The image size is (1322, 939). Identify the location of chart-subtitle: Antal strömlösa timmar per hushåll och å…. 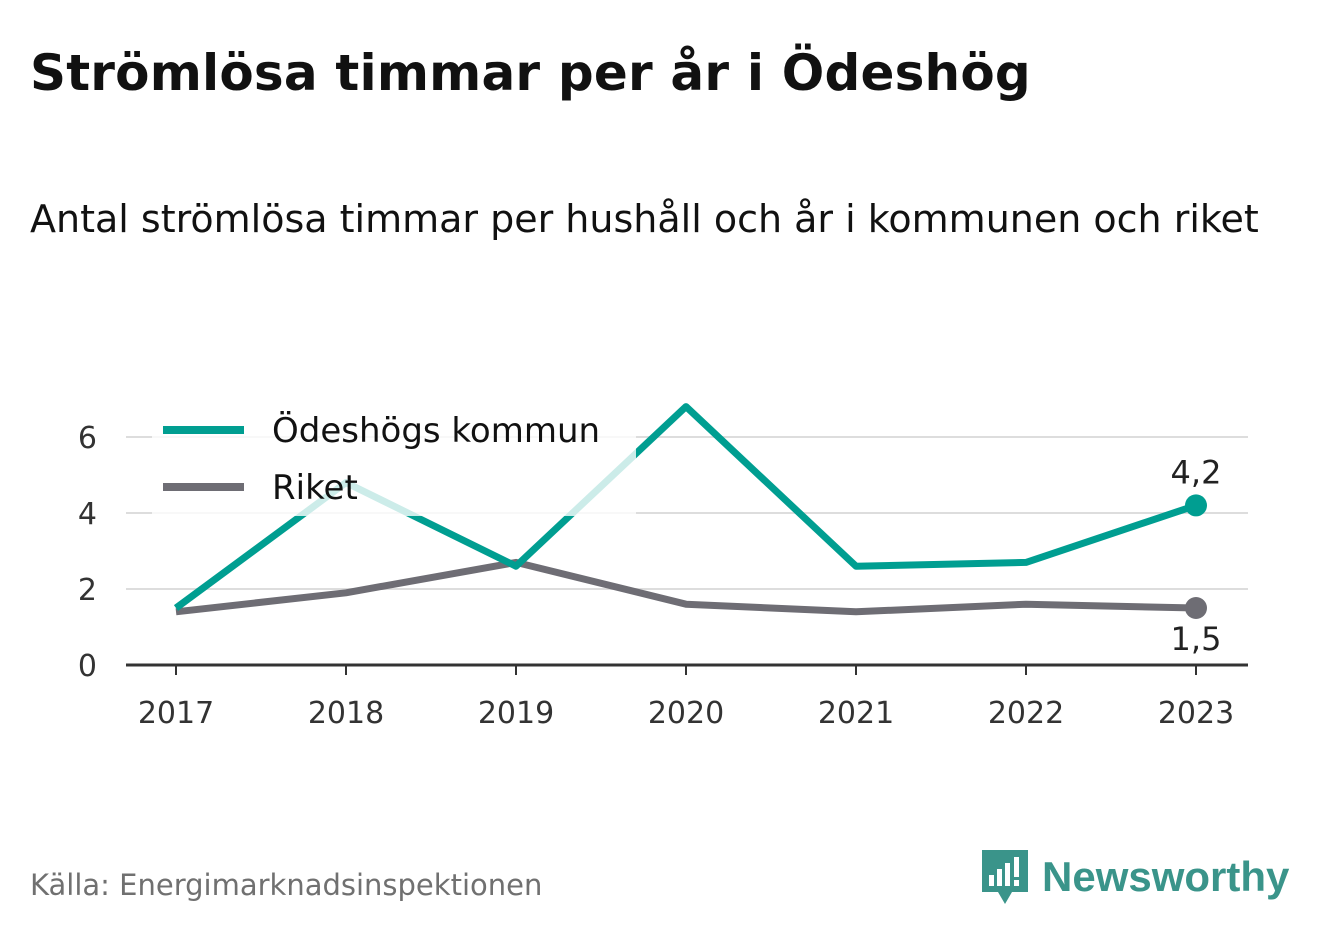
(644, 219).